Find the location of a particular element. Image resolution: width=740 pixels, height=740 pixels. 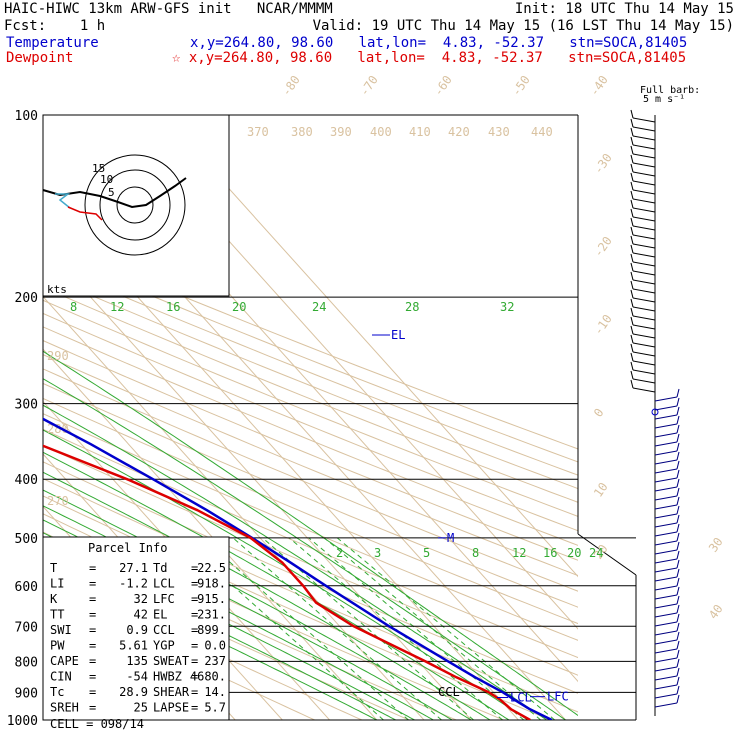

parcel-param-value: 0.0 is located at coordinates (215, 646).